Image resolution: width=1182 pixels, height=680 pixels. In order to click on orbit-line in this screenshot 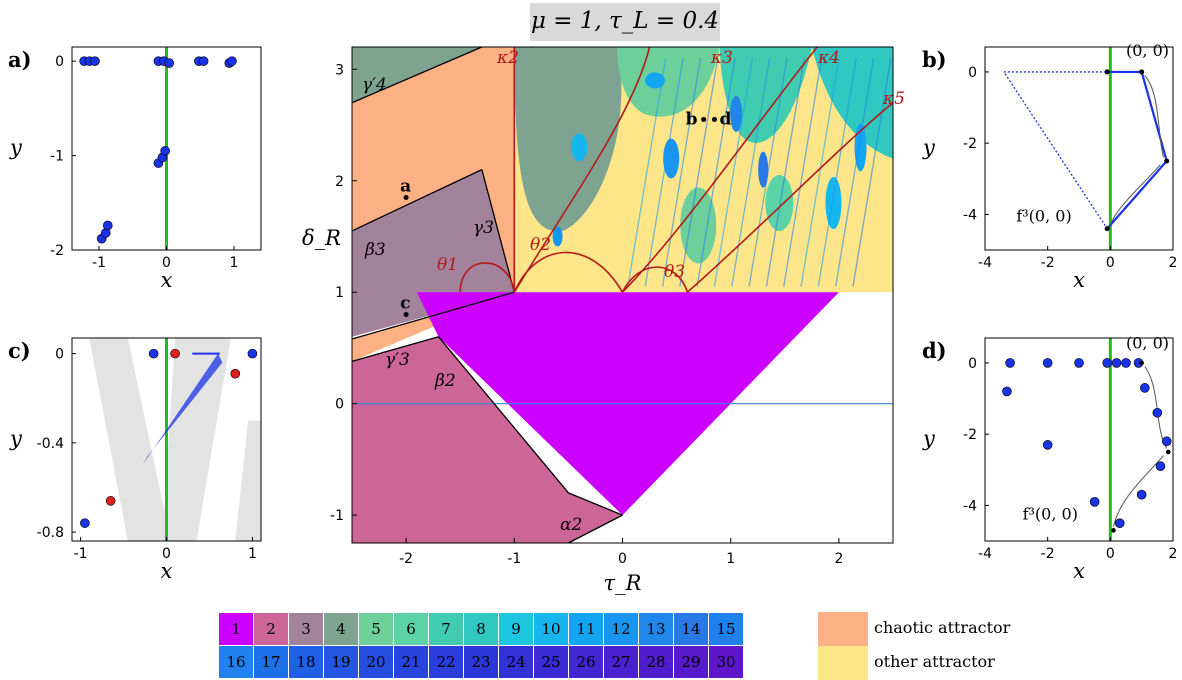, I will do `click(1085, 150)`.